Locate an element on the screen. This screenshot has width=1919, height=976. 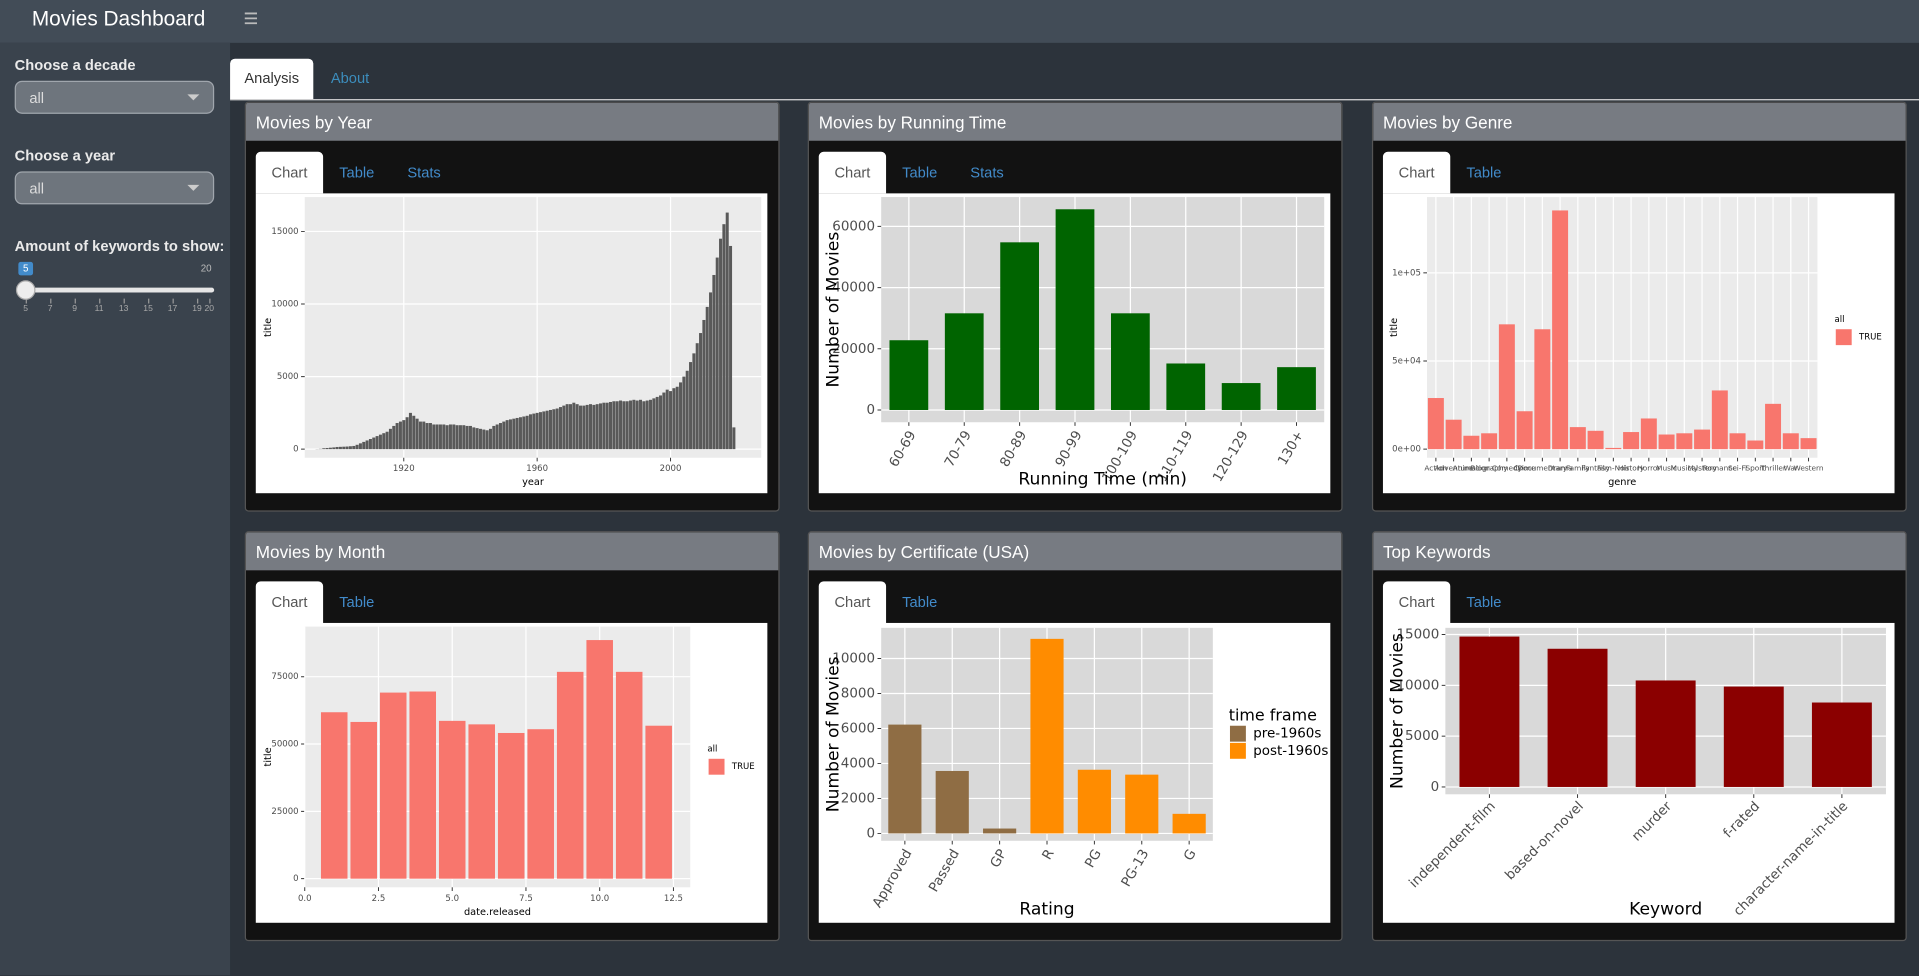
menu-toggle is located at coordinates (252, 18).